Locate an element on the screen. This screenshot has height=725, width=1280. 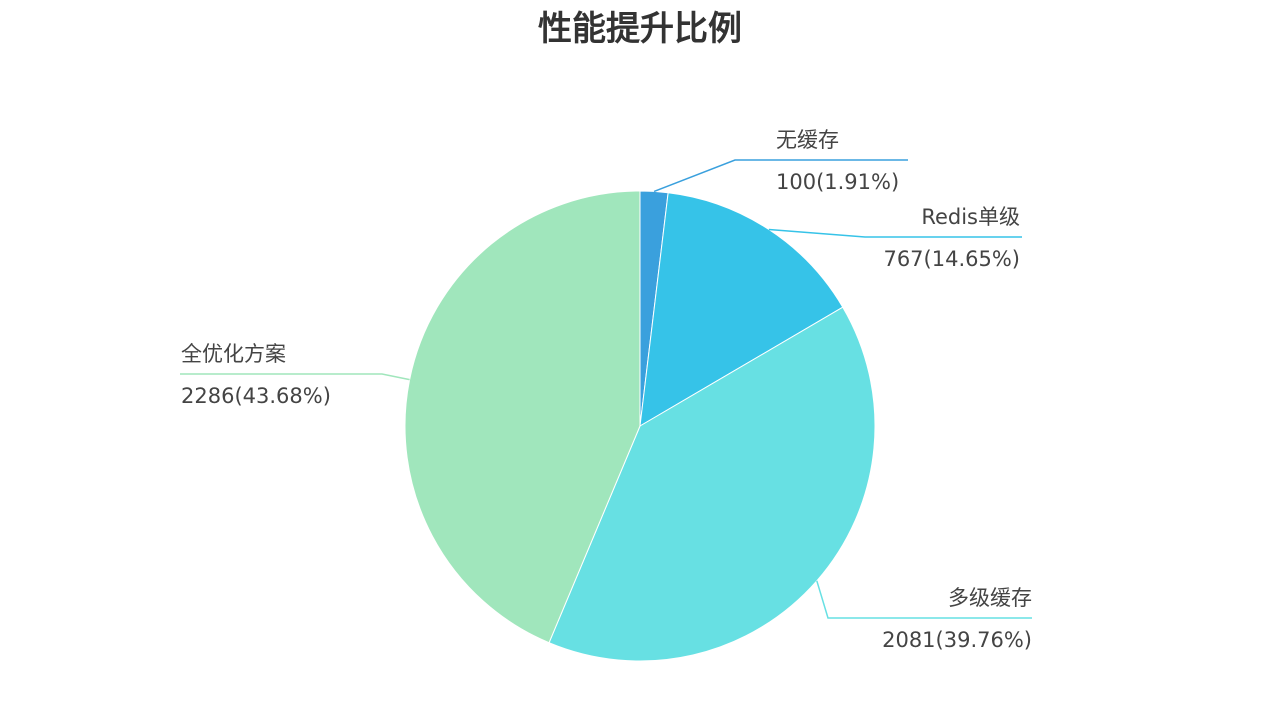
slice-name-label-4: 全优化方案 is located at coordinates (233, 354).